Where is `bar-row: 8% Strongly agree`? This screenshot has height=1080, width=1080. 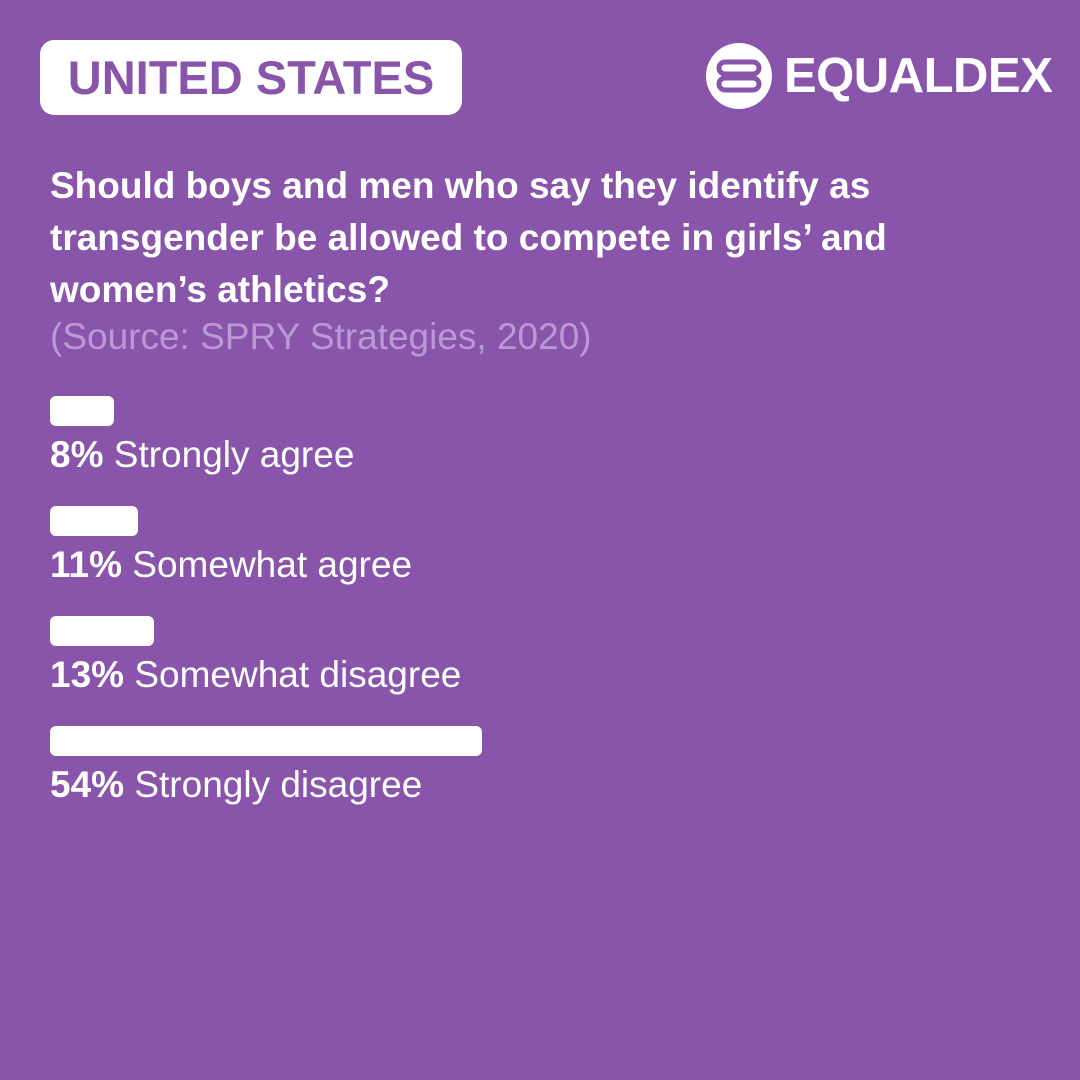 bar-row: 8% Strongly agree is located at coordinates (530, 451).